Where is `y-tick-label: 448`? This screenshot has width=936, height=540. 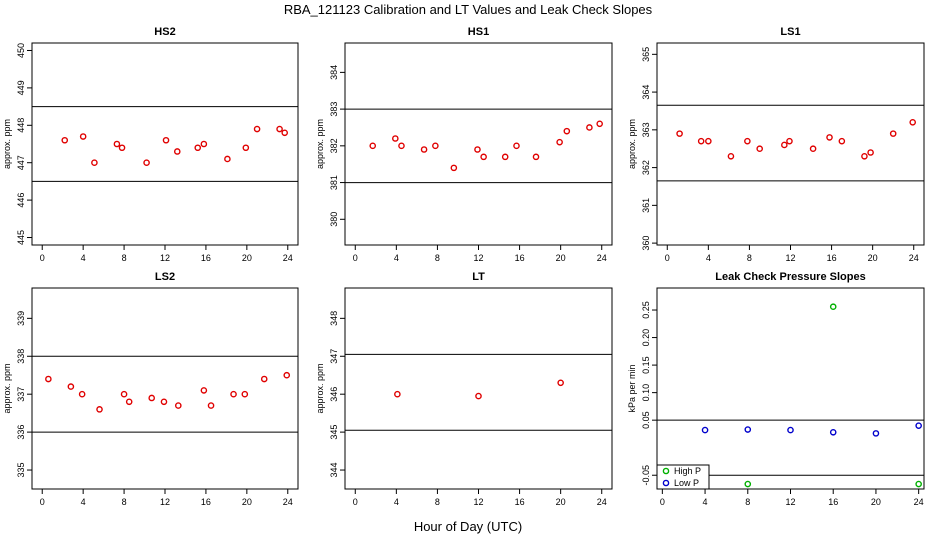 y-tick-label: 448 is located at coordinates (21, 125).